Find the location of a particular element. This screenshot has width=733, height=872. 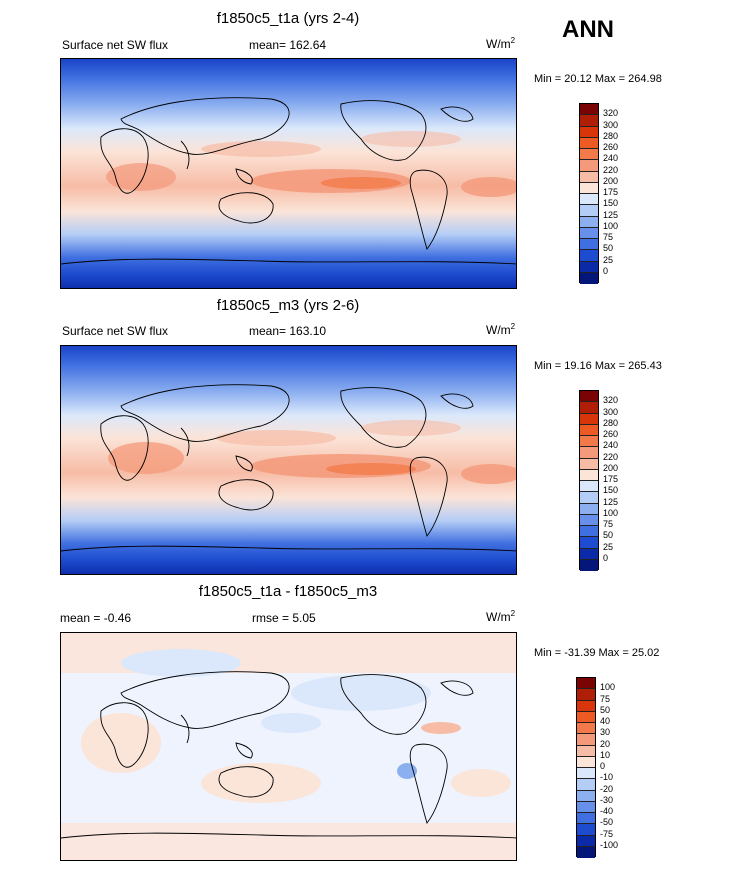

colorbar-tick-label: -40 is located at coordinates (607, 811).